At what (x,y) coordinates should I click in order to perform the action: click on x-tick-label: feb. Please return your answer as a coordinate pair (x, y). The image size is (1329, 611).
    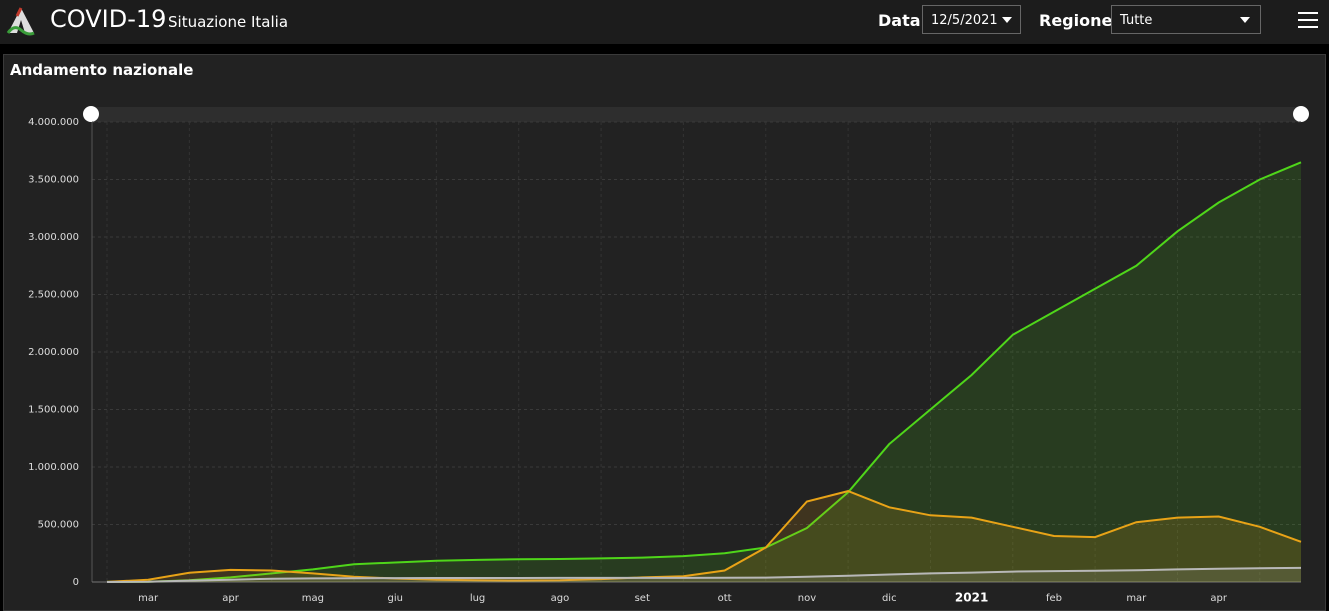
    Looking at the image, I should click on (1054, 598).